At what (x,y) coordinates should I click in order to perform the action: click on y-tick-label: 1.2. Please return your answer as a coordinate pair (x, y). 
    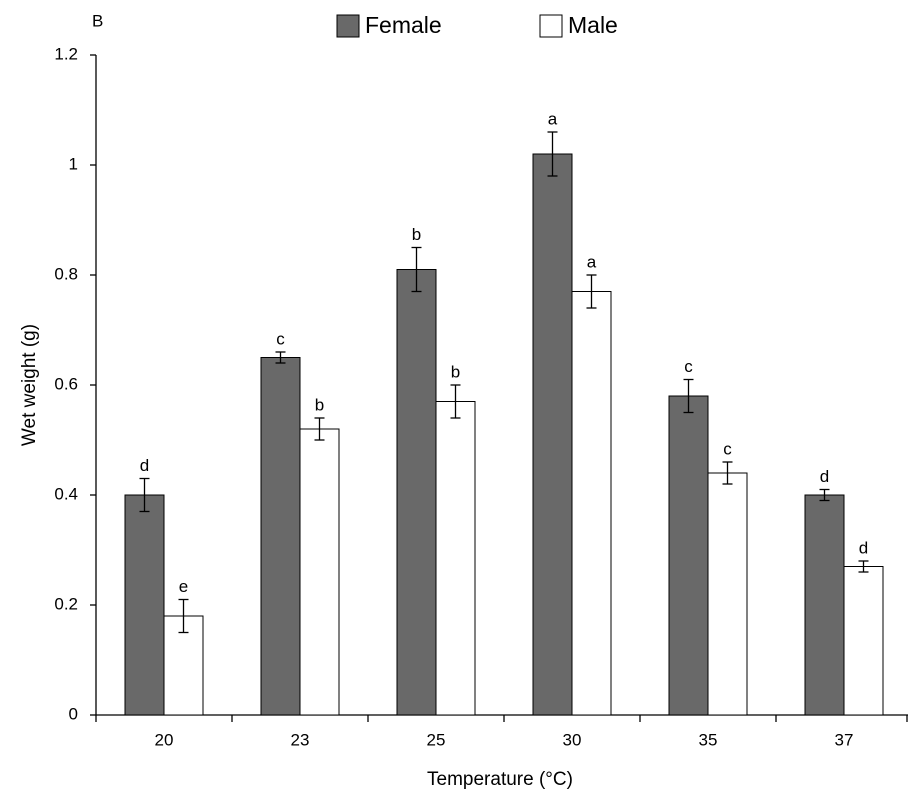
    Looking at the image, I should click on (66, 53).